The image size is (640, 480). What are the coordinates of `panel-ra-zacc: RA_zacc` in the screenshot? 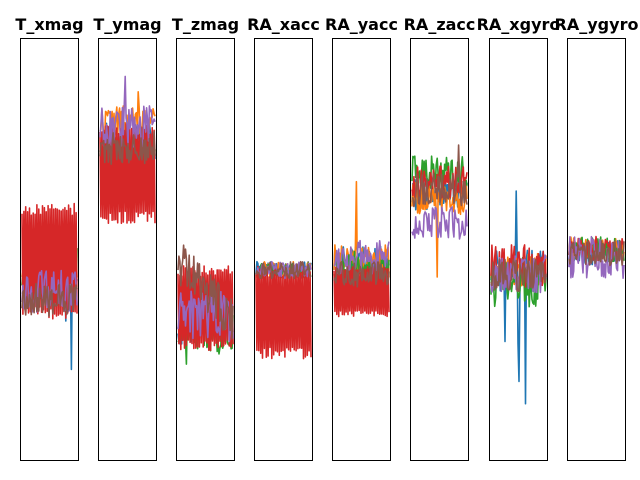 It's located at (440, 238).